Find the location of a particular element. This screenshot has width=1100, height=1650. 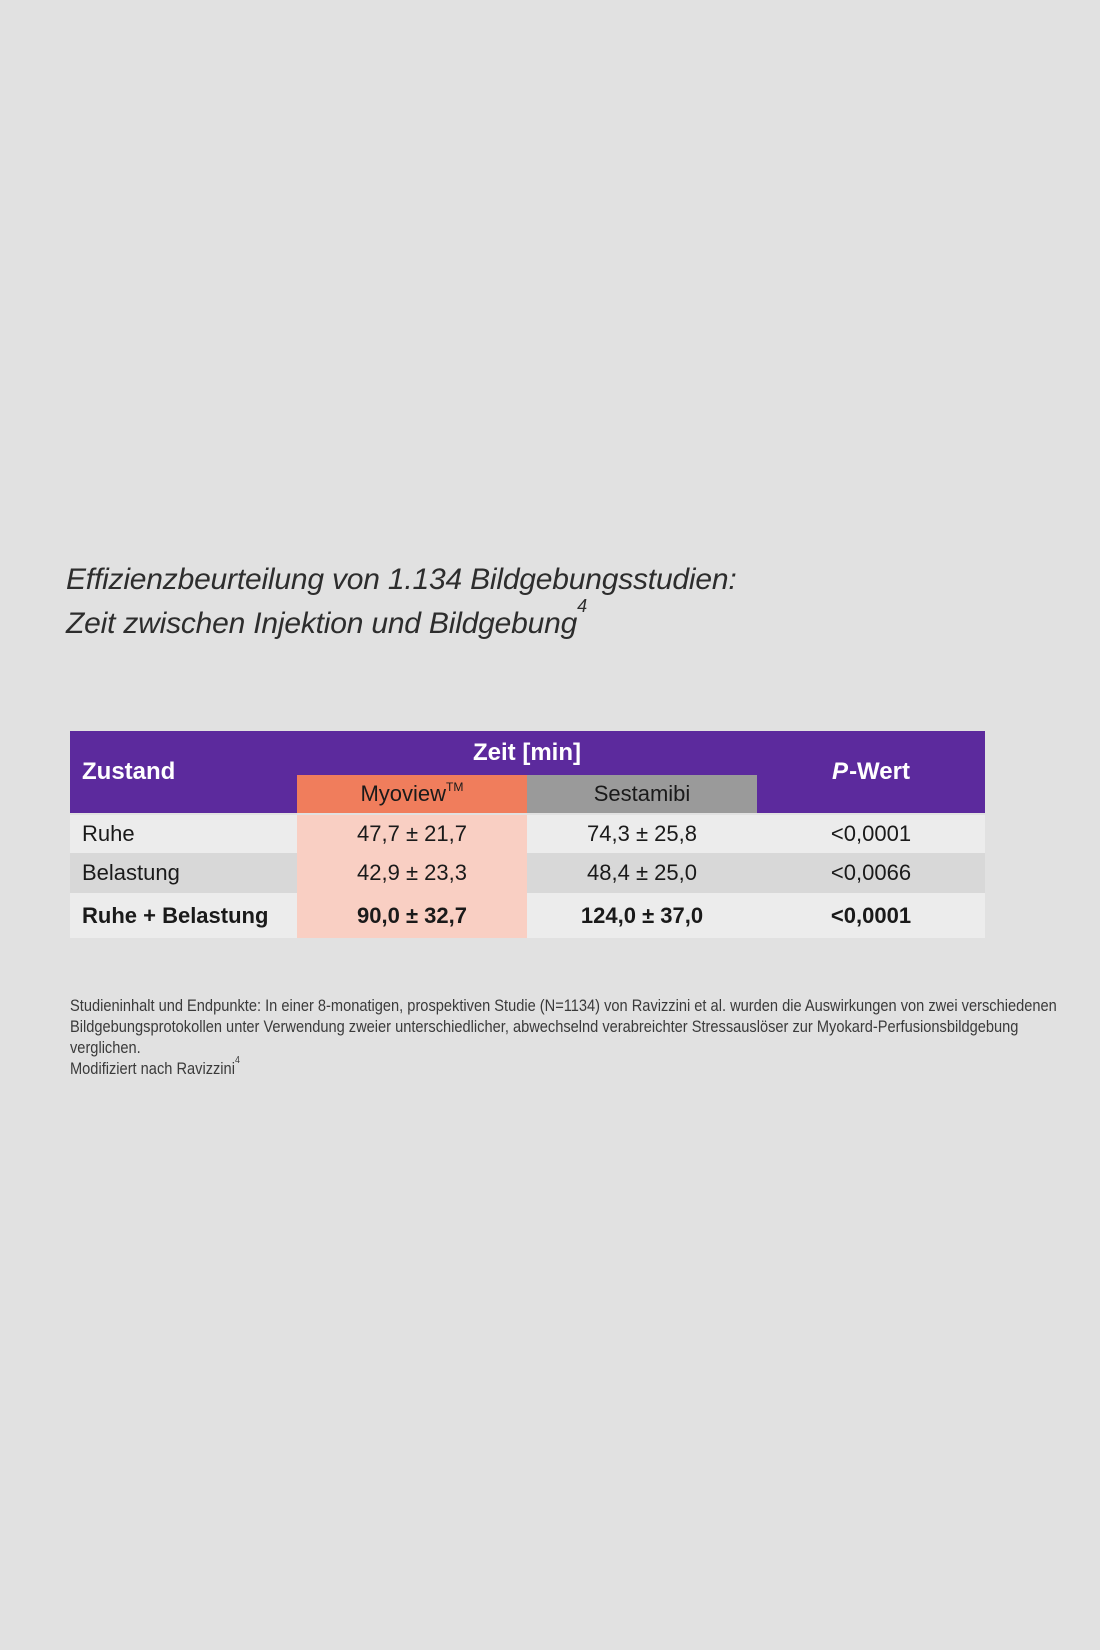

header-zeit-label: Zeit [min] is located at coordinates (527, 752).